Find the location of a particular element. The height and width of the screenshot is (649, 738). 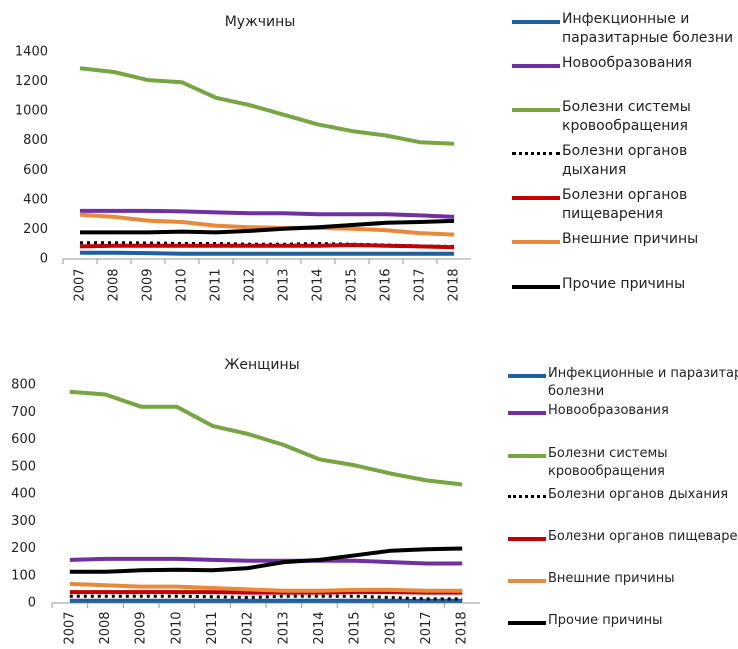

y-tick-label: 100 is located at coordinates (23, 575).